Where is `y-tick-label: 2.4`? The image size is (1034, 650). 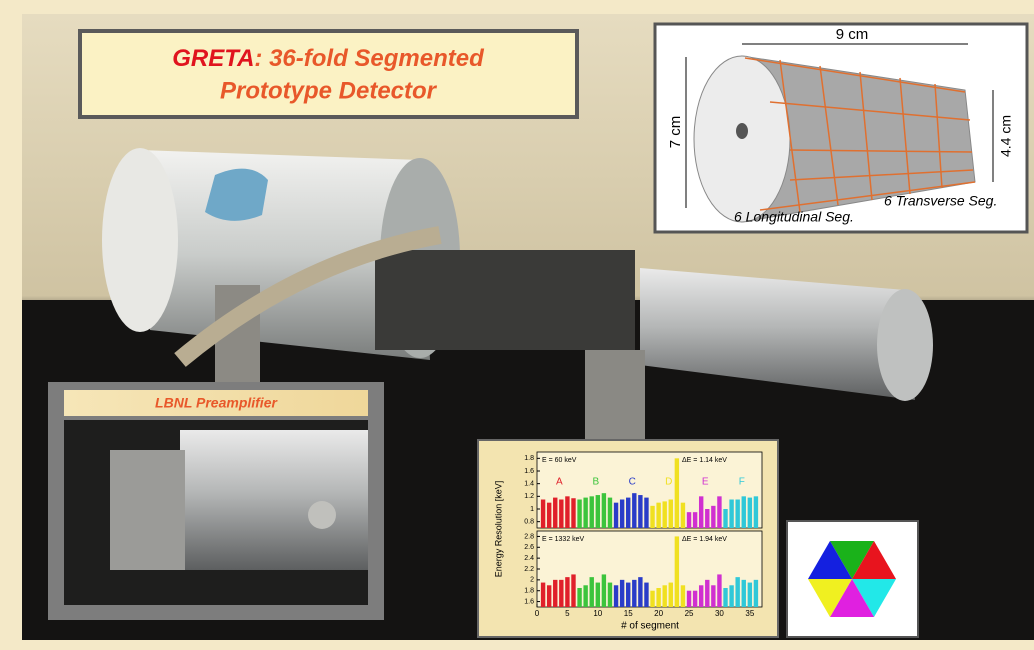
y-tick-label: 2.4 is located at coordinates (529, 558).